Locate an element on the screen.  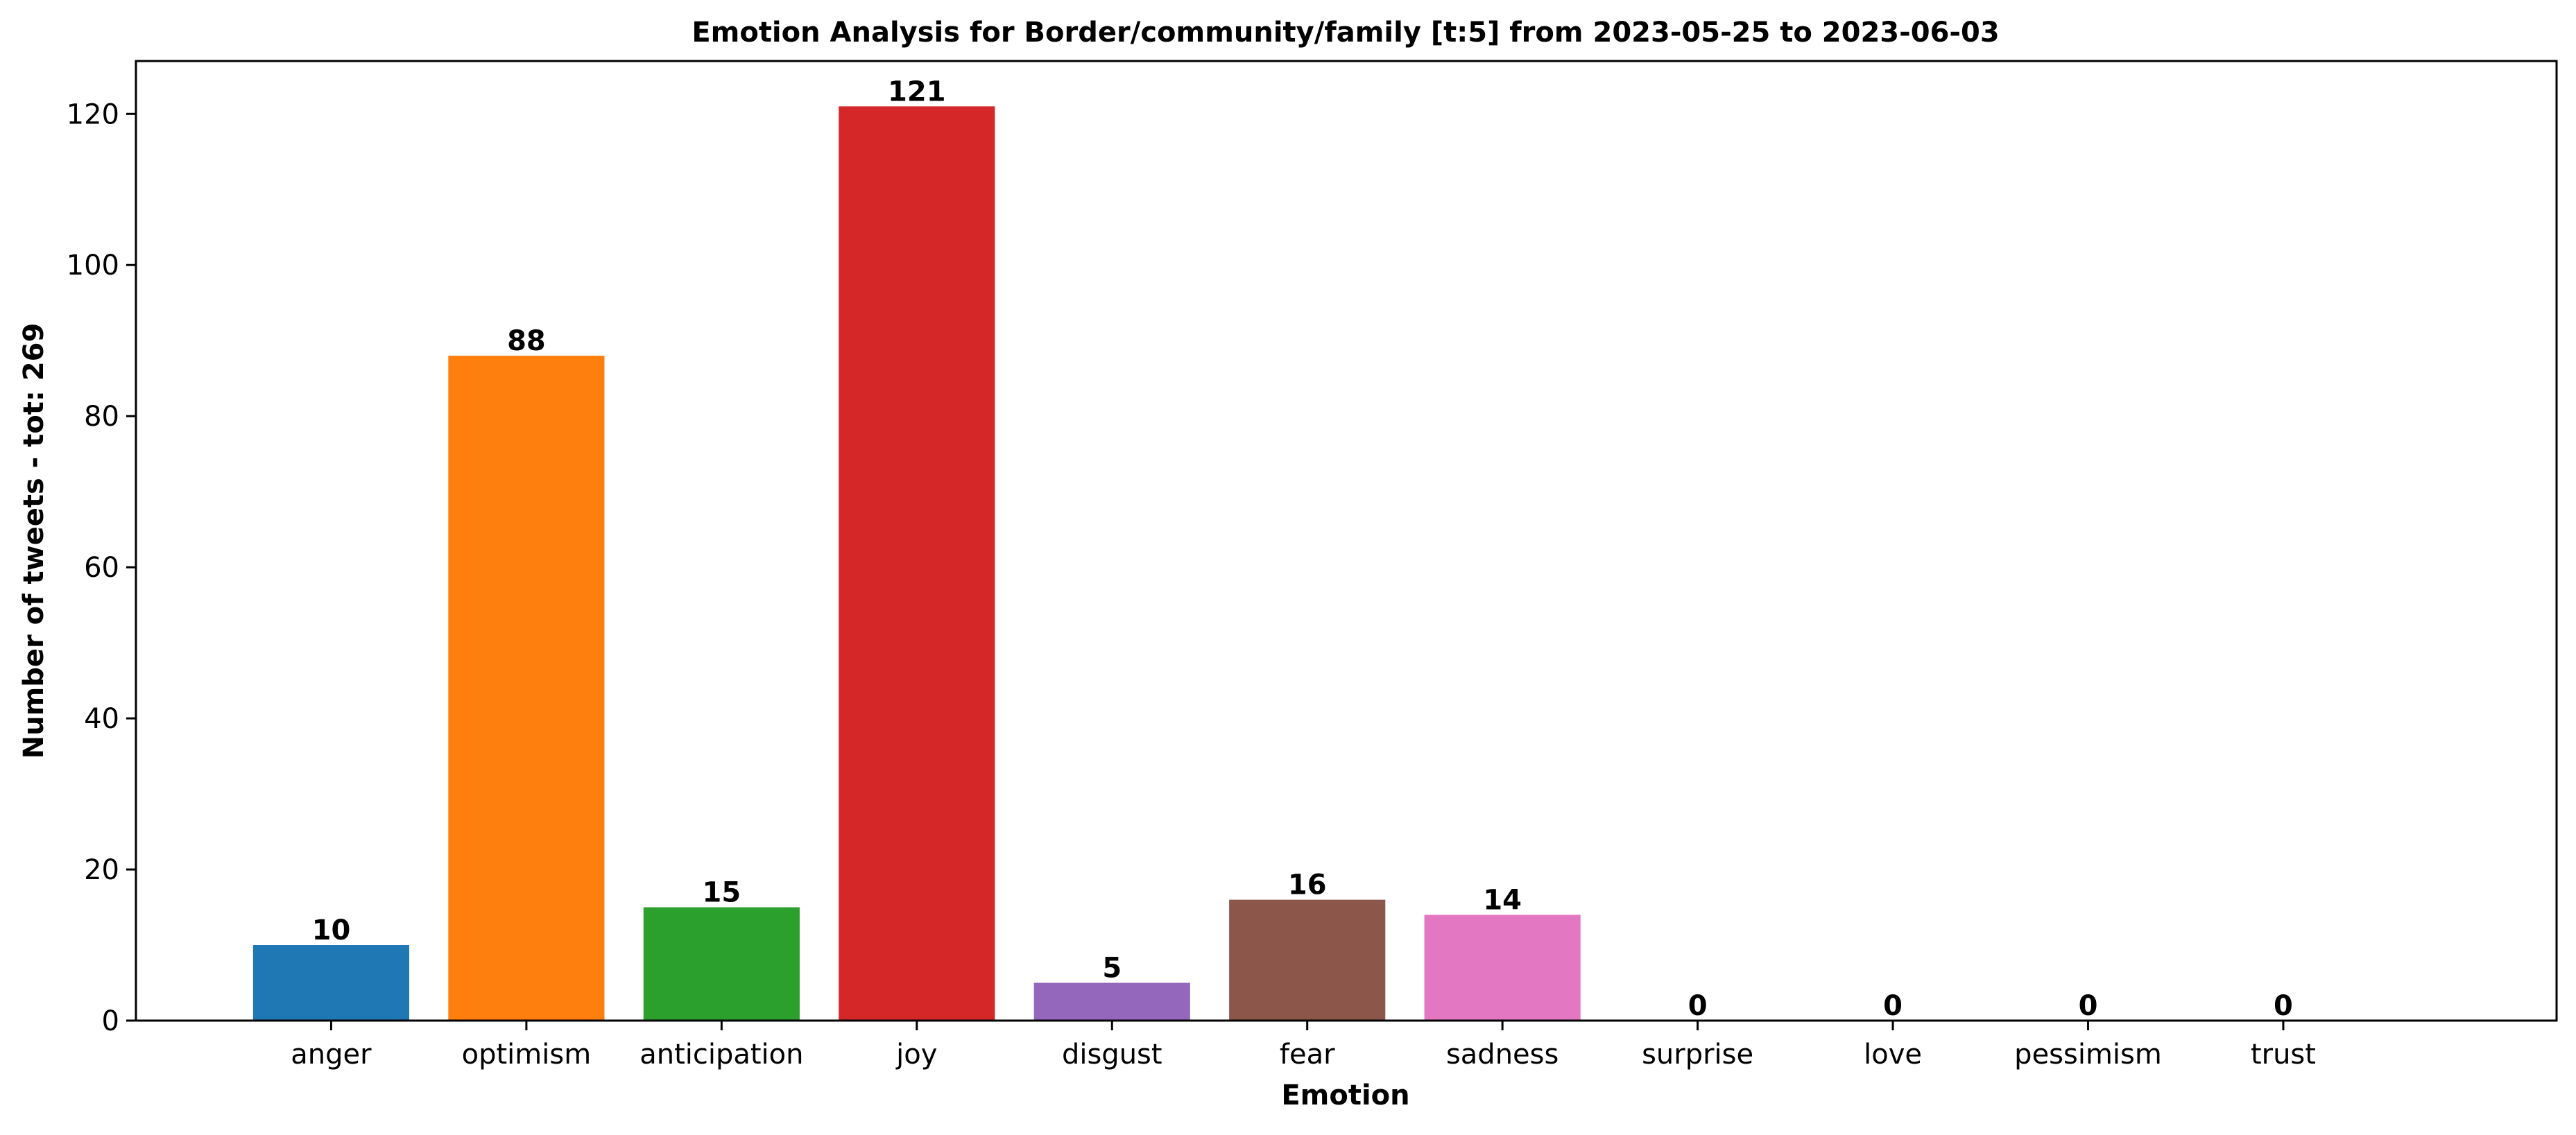
bar-anger is located at coordinates (331, 983).